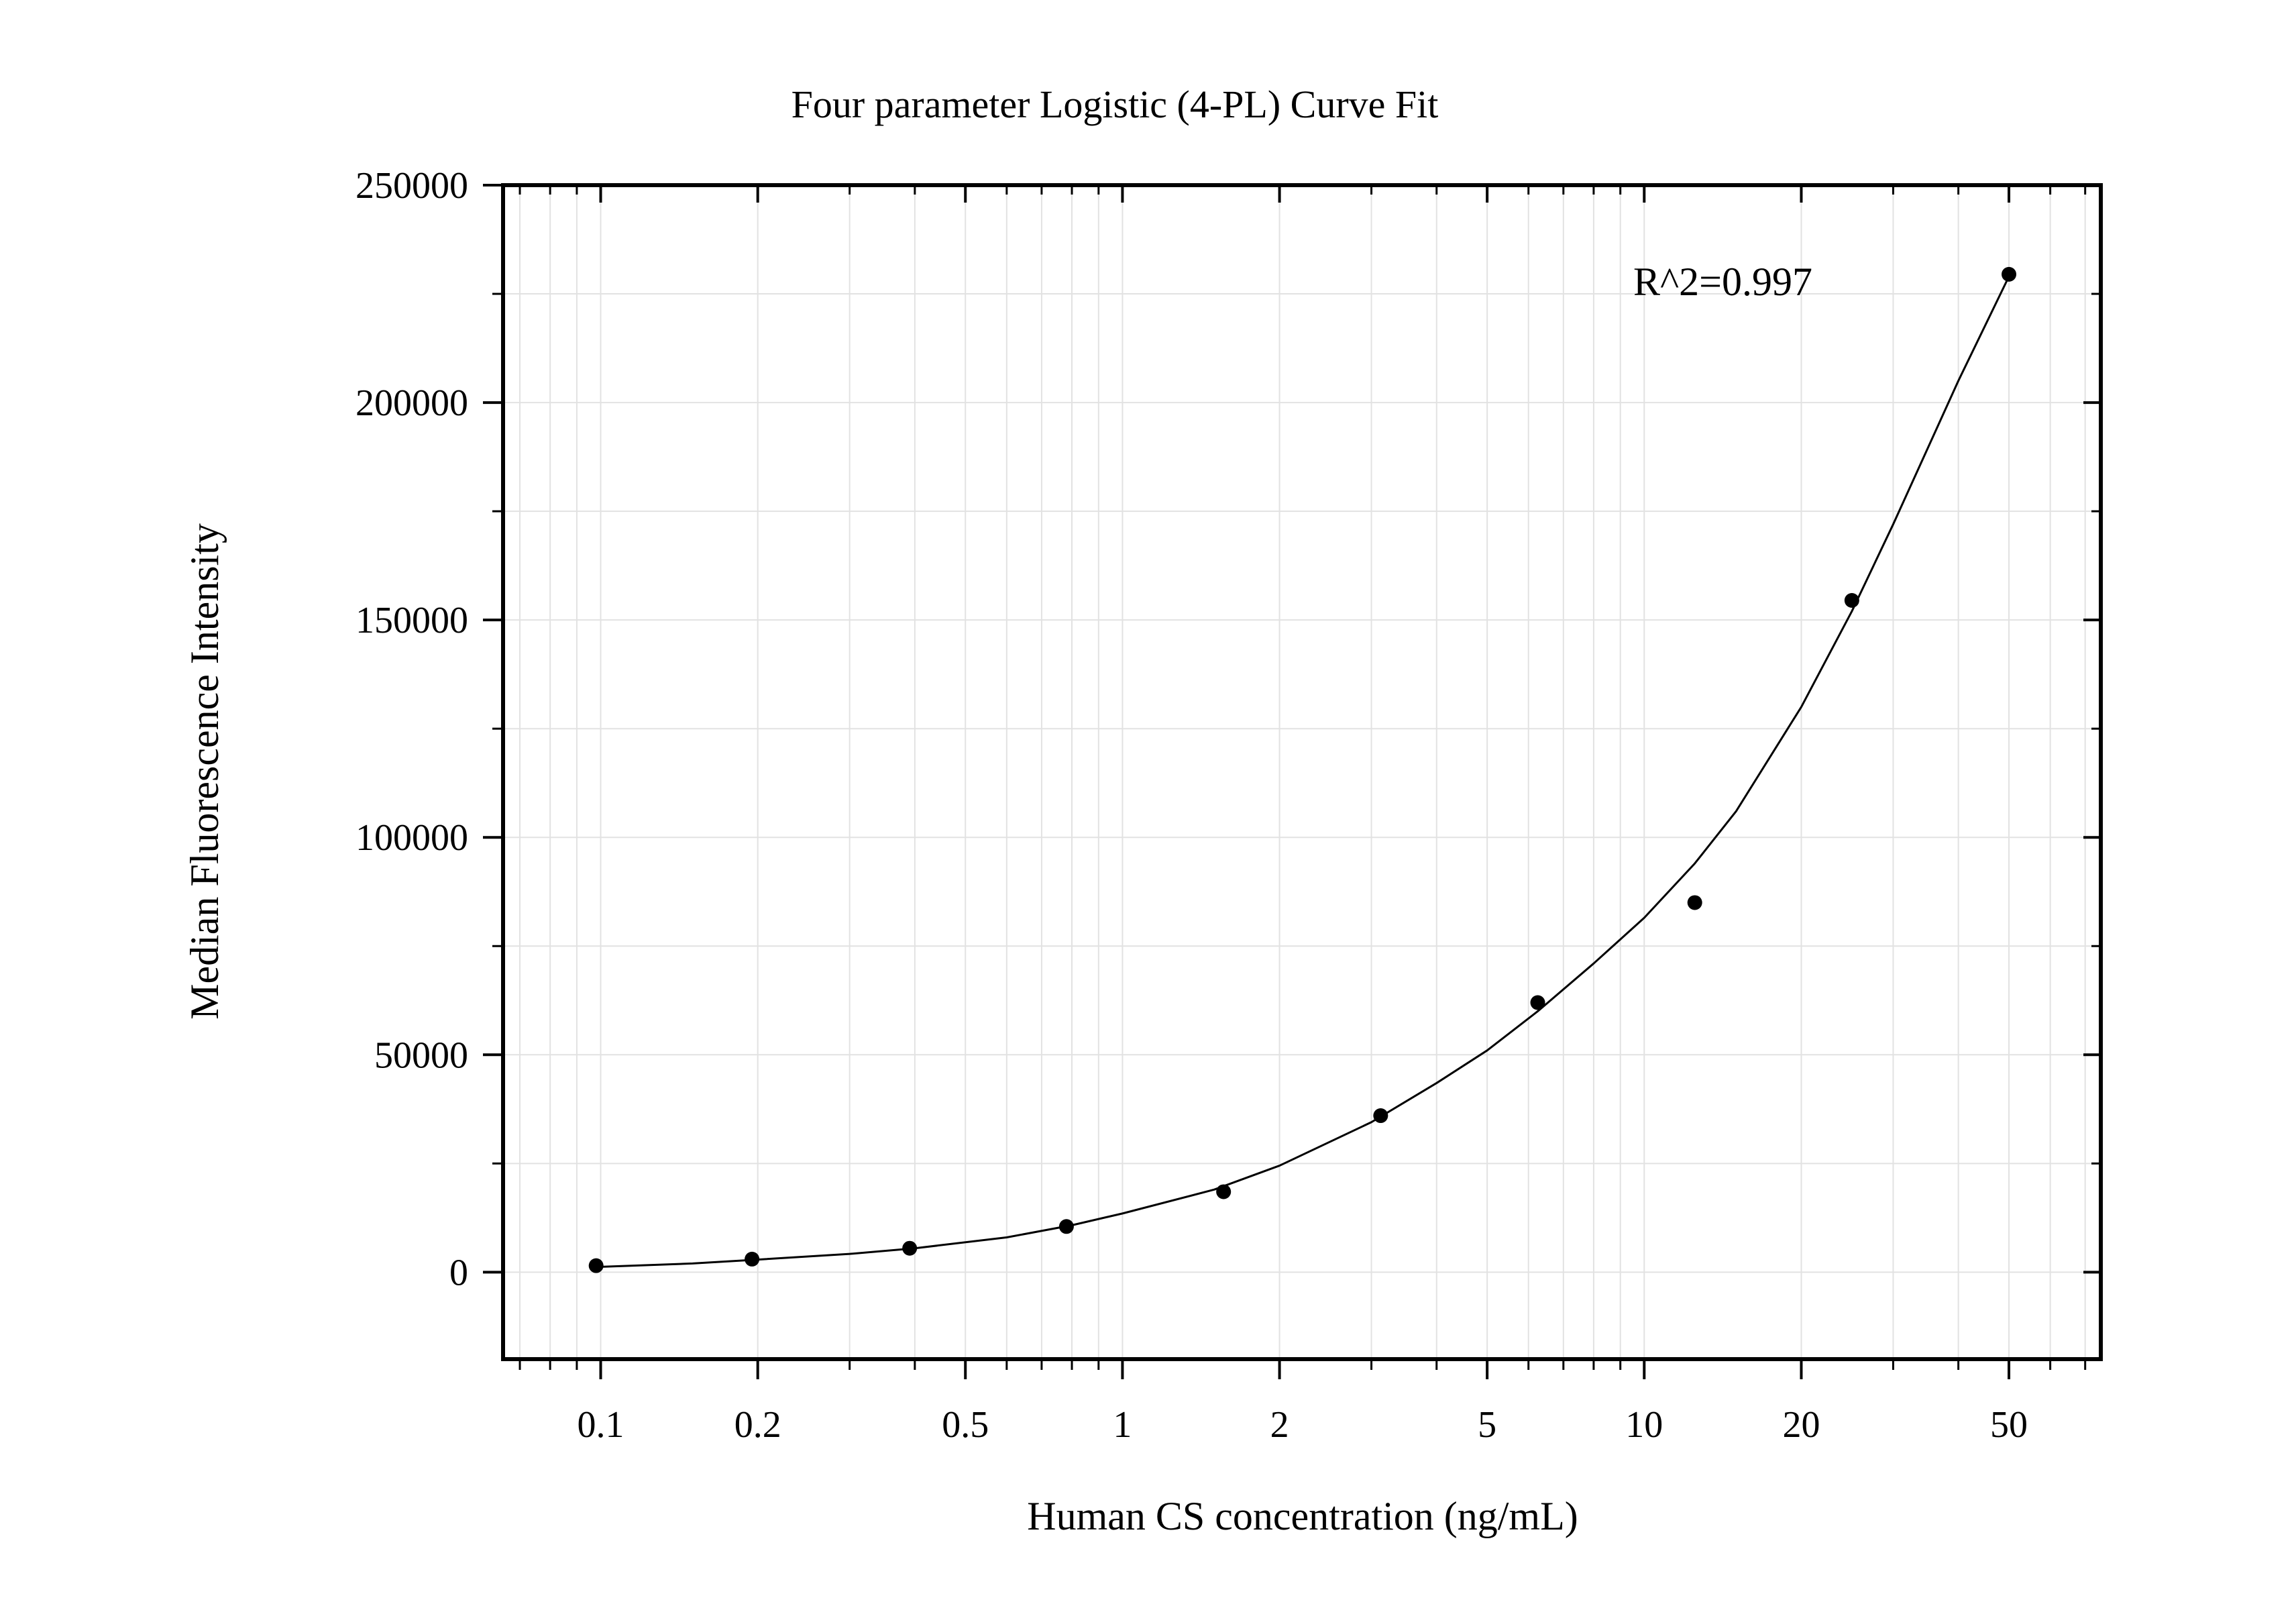 This screenshot has height=1604, width=2296. I want to click on x-tick-label: 0.2, so click(757, 1425).